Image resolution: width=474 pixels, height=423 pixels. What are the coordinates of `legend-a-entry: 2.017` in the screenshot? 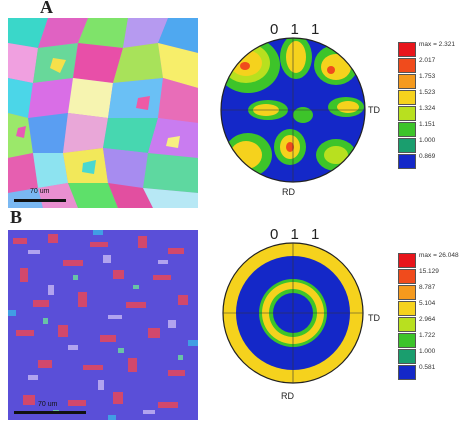 It's located at (427, 60).